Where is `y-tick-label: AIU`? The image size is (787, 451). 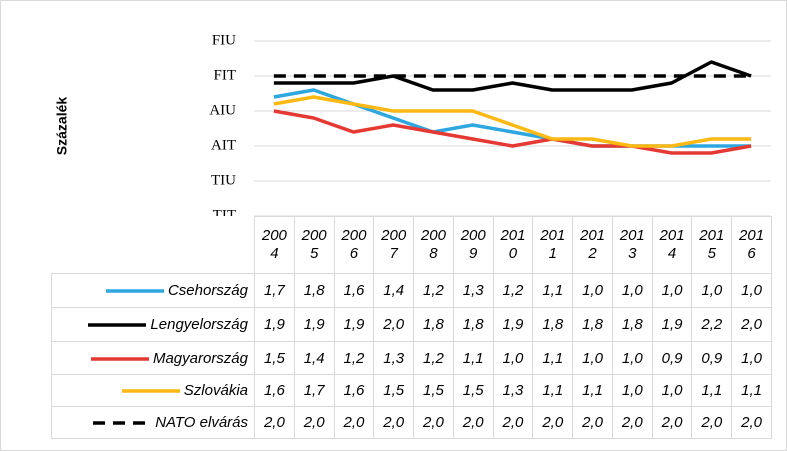 y-tick-label: AIU is located at coordinates (222, 110).